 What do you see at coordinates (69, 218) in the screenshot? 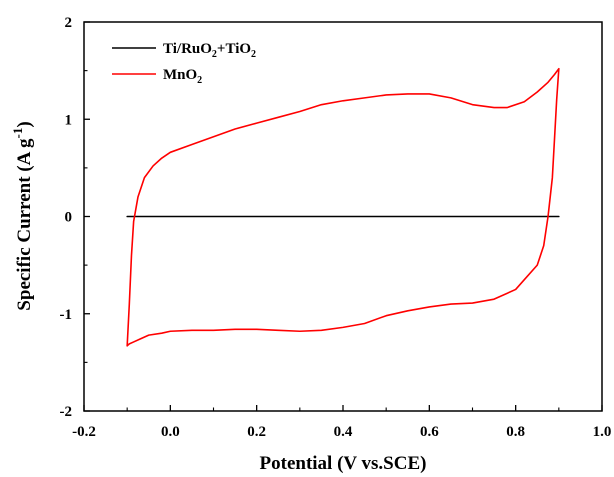
I see `y-tick-label: 0` at bounding box center [69, 218].